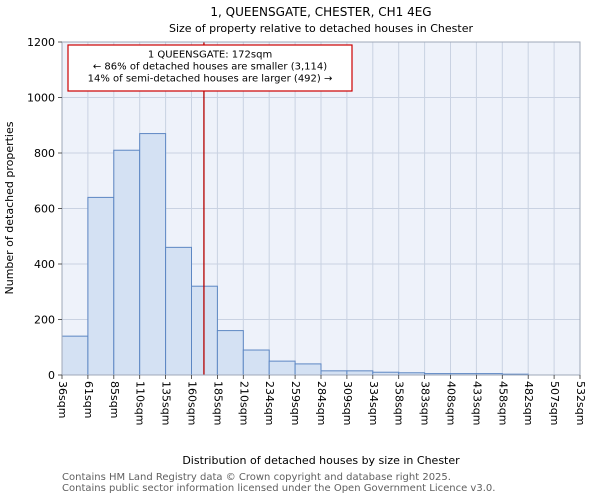 The width and height of the screenshot is (600, 500). What do you see at coordinates (399, 403) in the screenshot?
I see `x-tick-label: 358sqm` at bounding box center [399, 403].